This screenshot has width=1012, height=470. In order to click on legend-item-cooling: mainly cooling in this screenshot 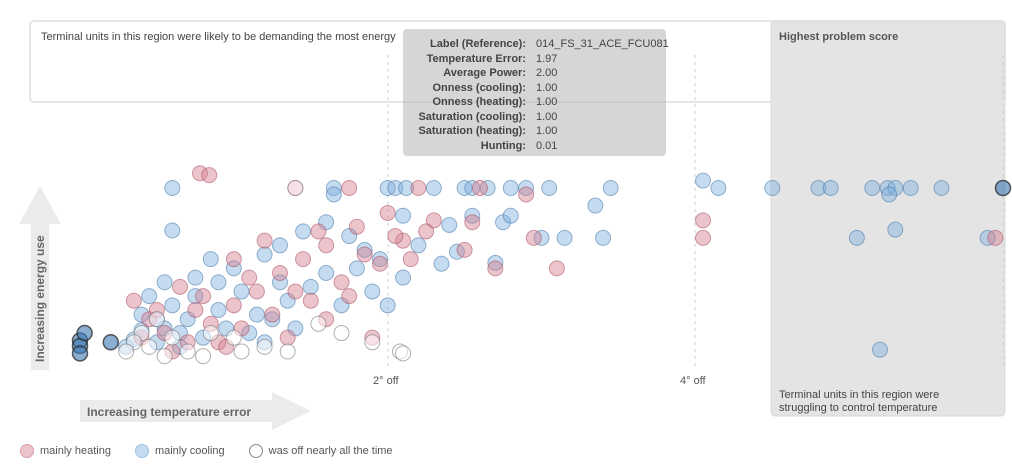, I will do `click(179, 451)`.